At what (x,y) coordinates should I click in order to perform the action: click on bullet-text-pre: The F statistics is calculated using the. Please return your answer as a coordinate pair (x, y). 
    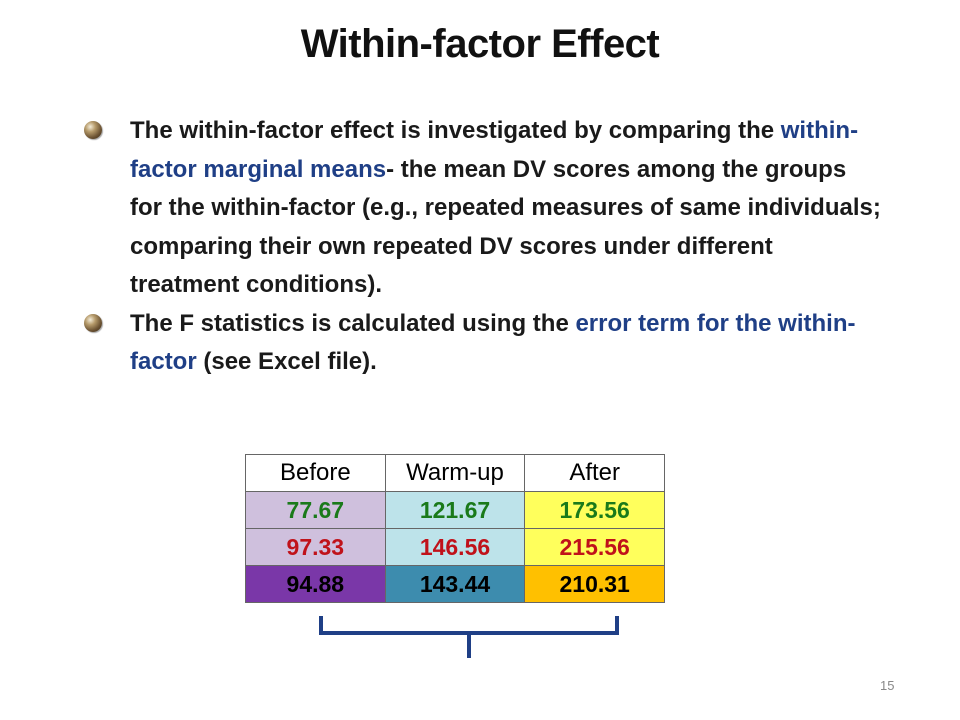
    Looking at the image, I should click on (353, 323).